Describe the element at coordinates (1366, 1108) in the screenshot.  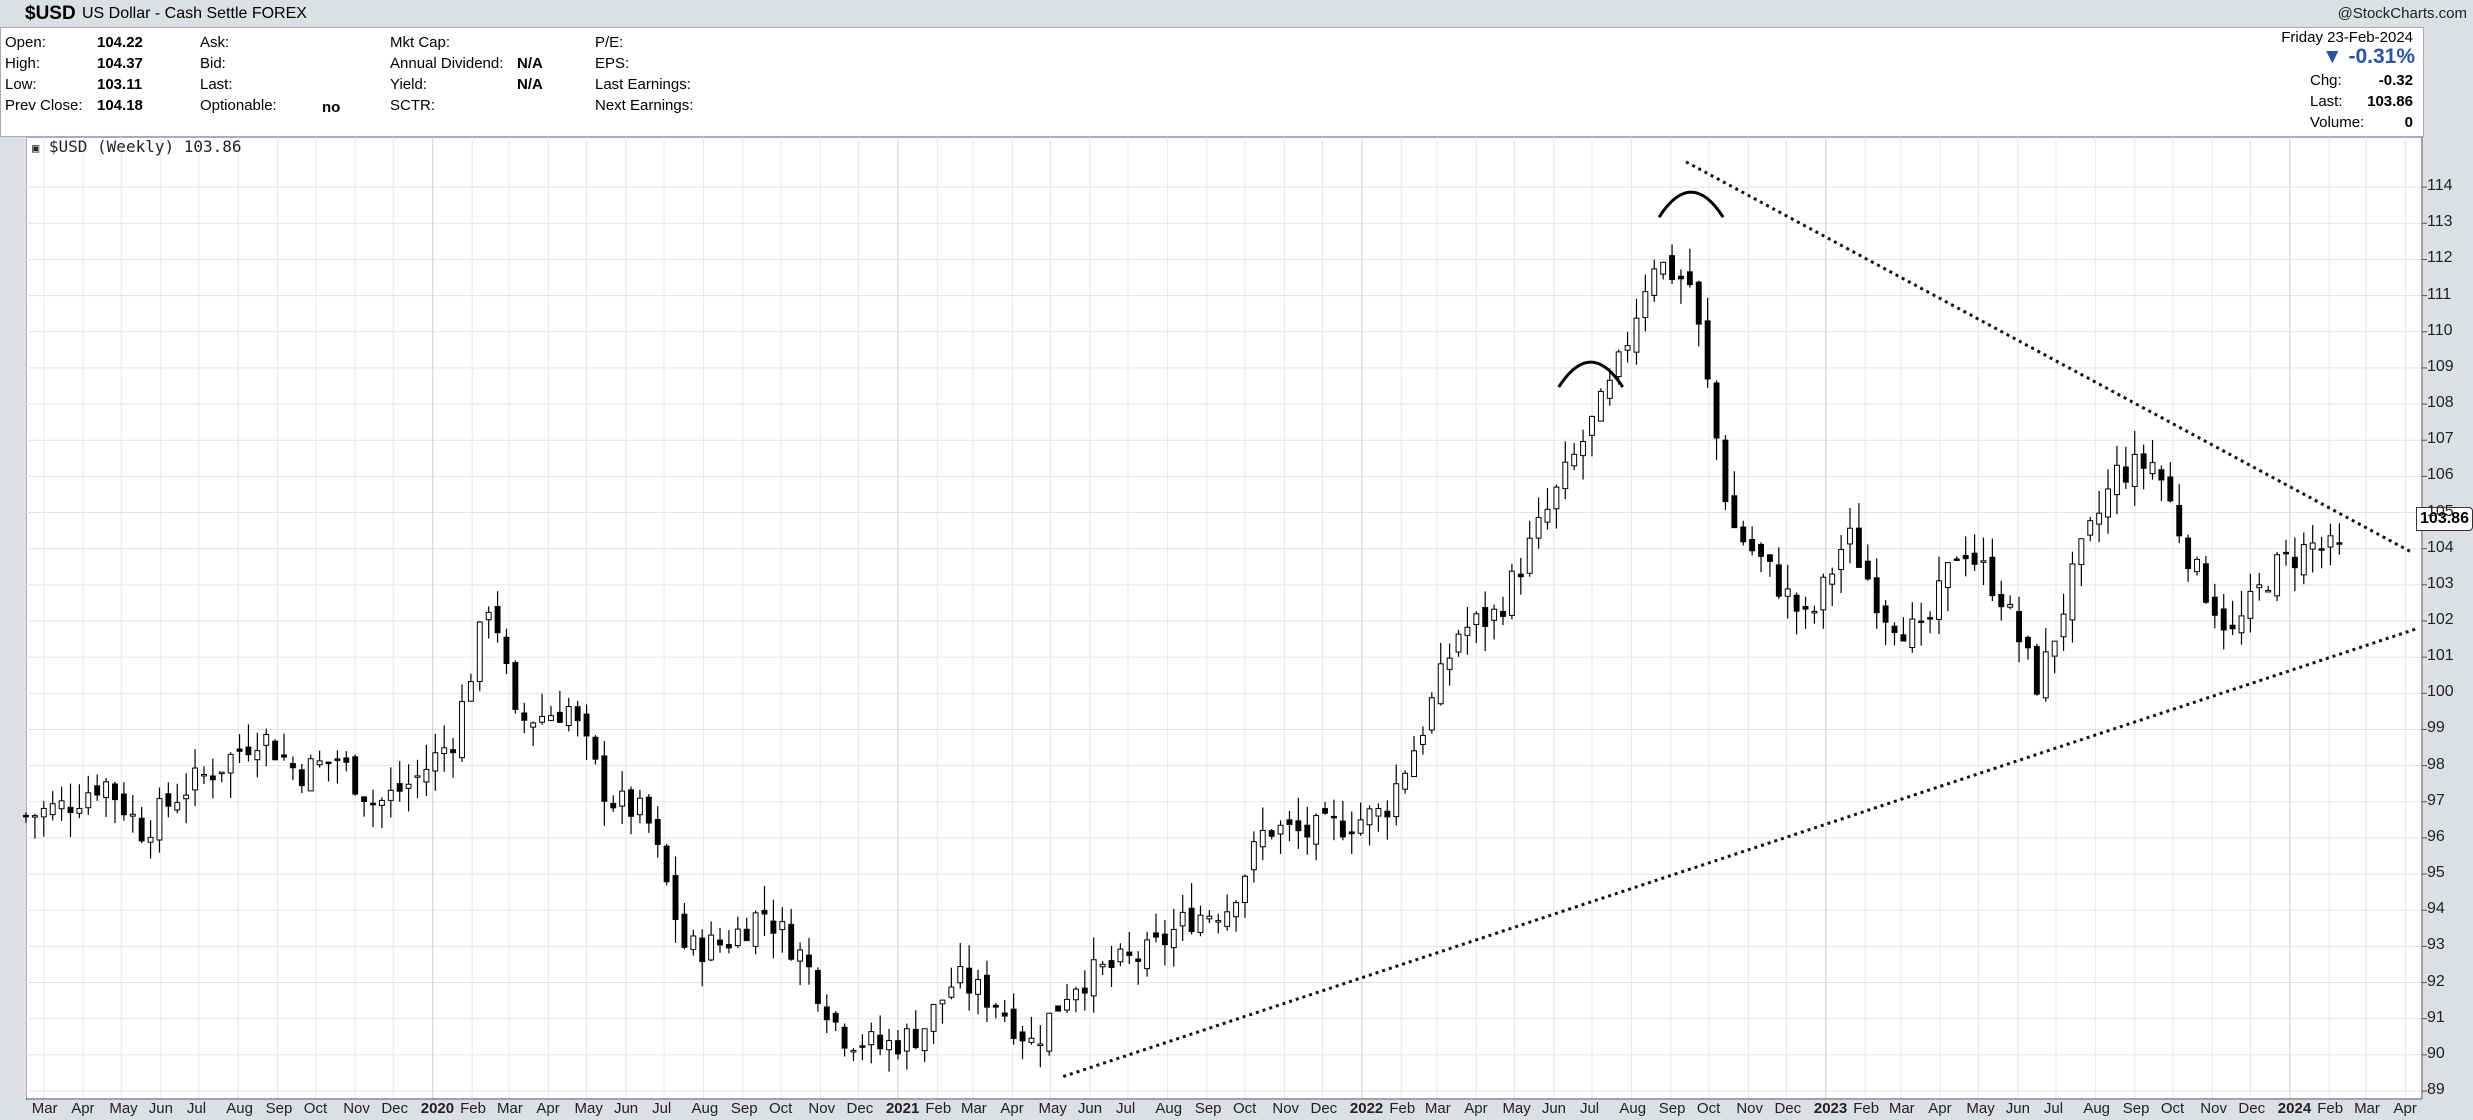
I see `x-tick-label: 2022` at that location.